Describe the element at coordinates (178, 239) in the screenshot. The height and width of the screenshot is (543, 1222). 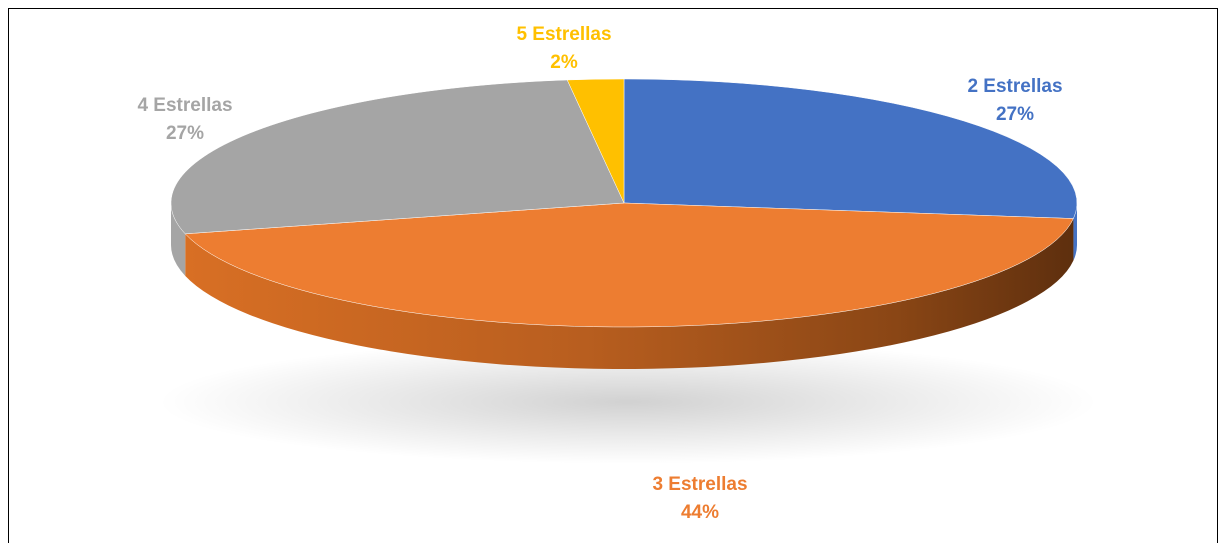
I see `pie-side-4-estrellas` at that location.